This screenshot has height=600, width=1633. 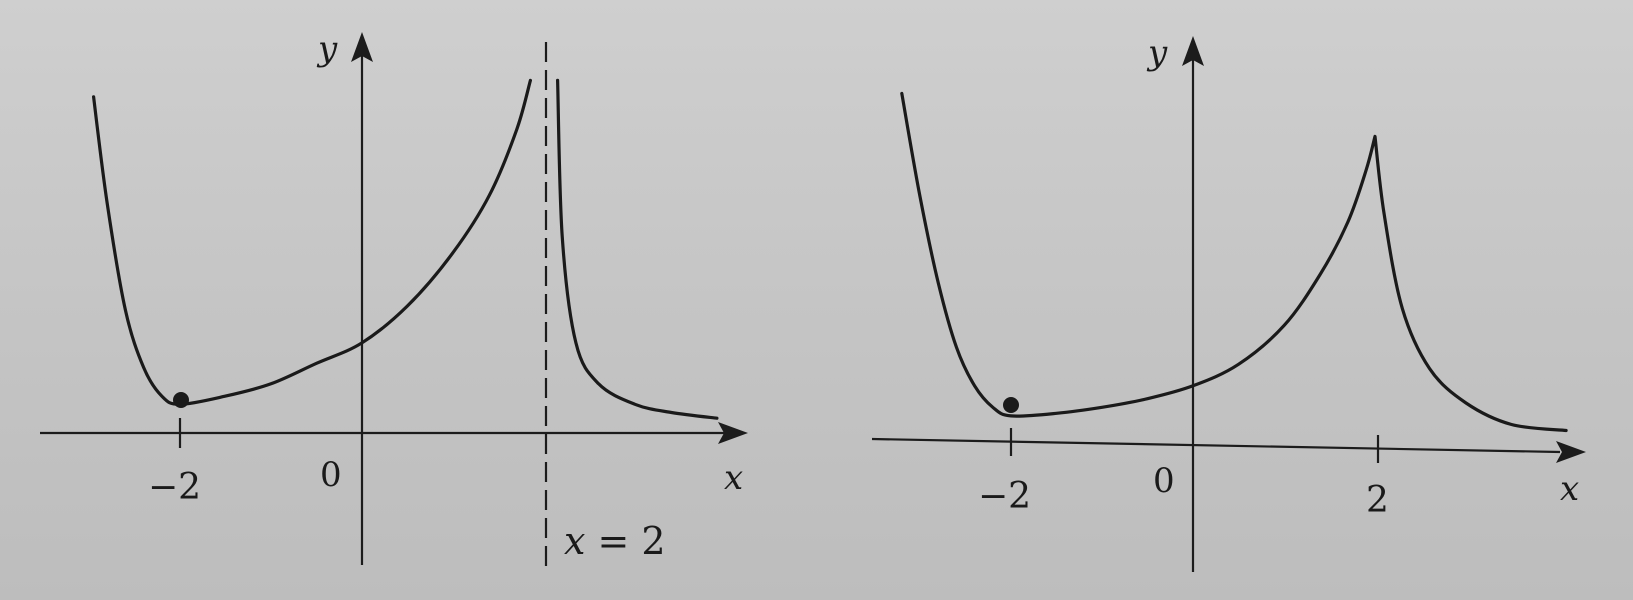 What do you see at coordinates (1164, 481) in the screenshot?
I see `right-origin-label: 0` at bounding box center [1164, 481].